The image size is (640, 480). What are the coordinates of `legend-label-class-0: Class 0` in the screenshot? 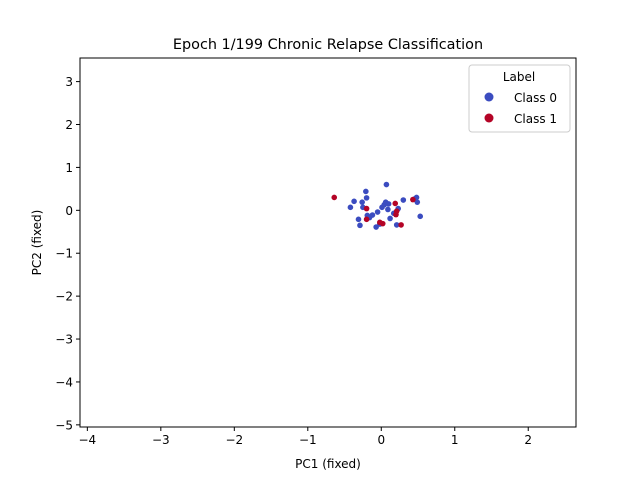 It's located at (535, 98).